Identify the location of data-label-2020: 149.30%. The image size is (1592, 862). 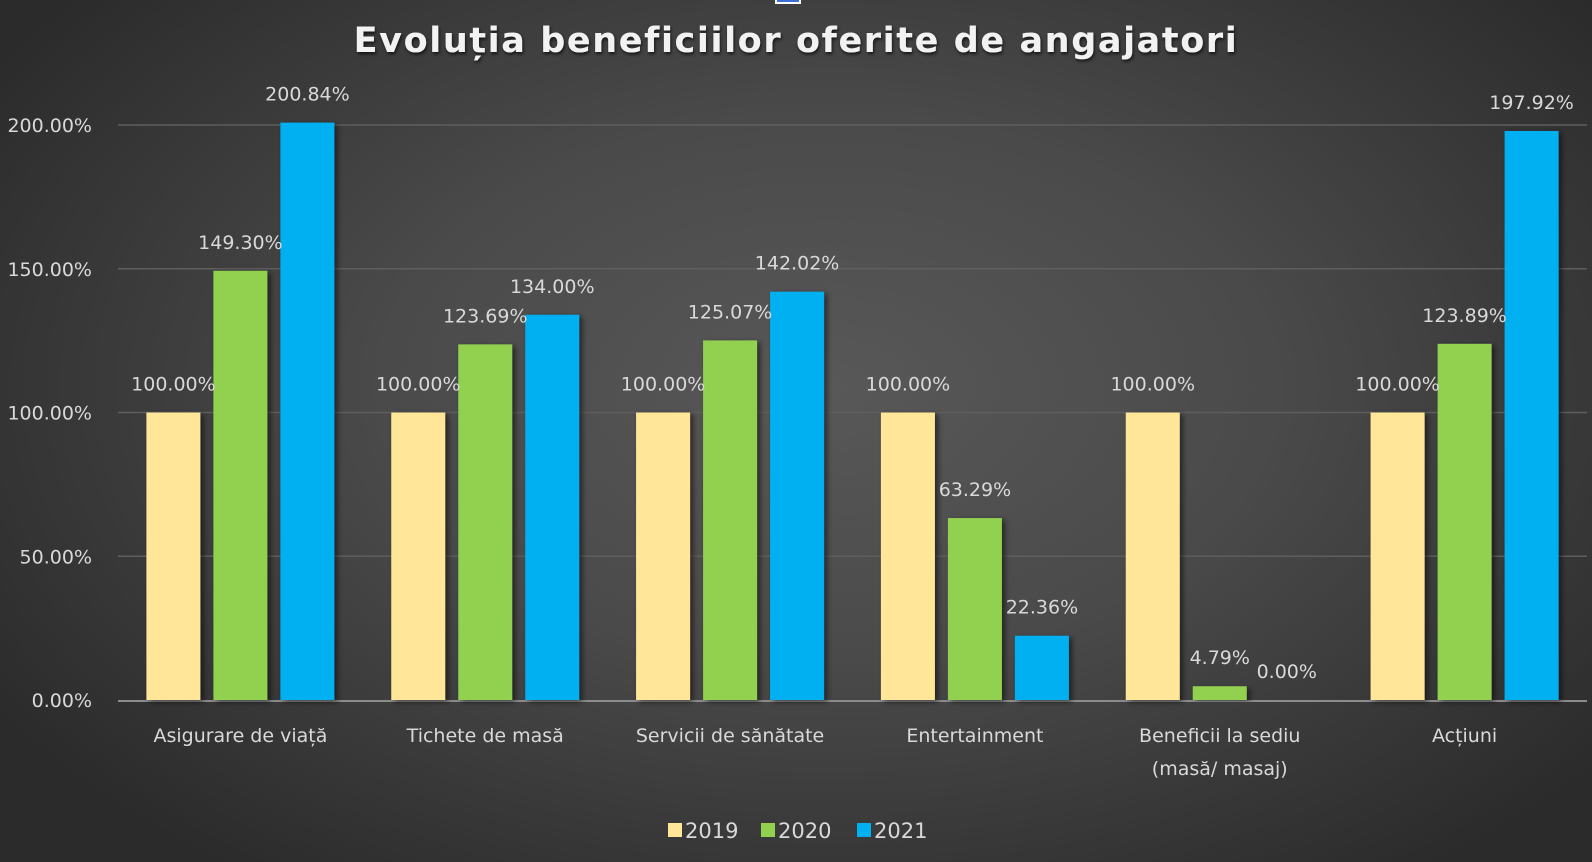
(240, 243).